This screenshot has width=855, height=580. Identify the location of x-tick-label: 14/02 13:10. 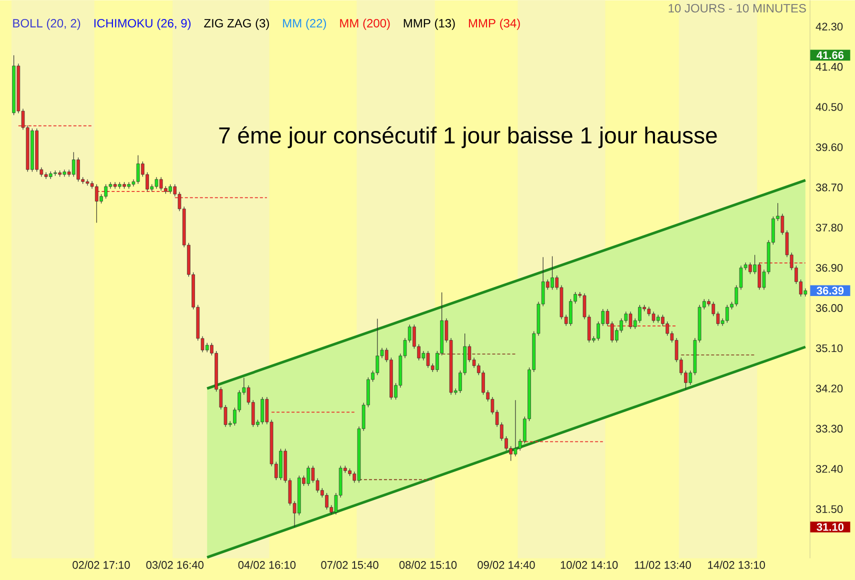
(736, 564).